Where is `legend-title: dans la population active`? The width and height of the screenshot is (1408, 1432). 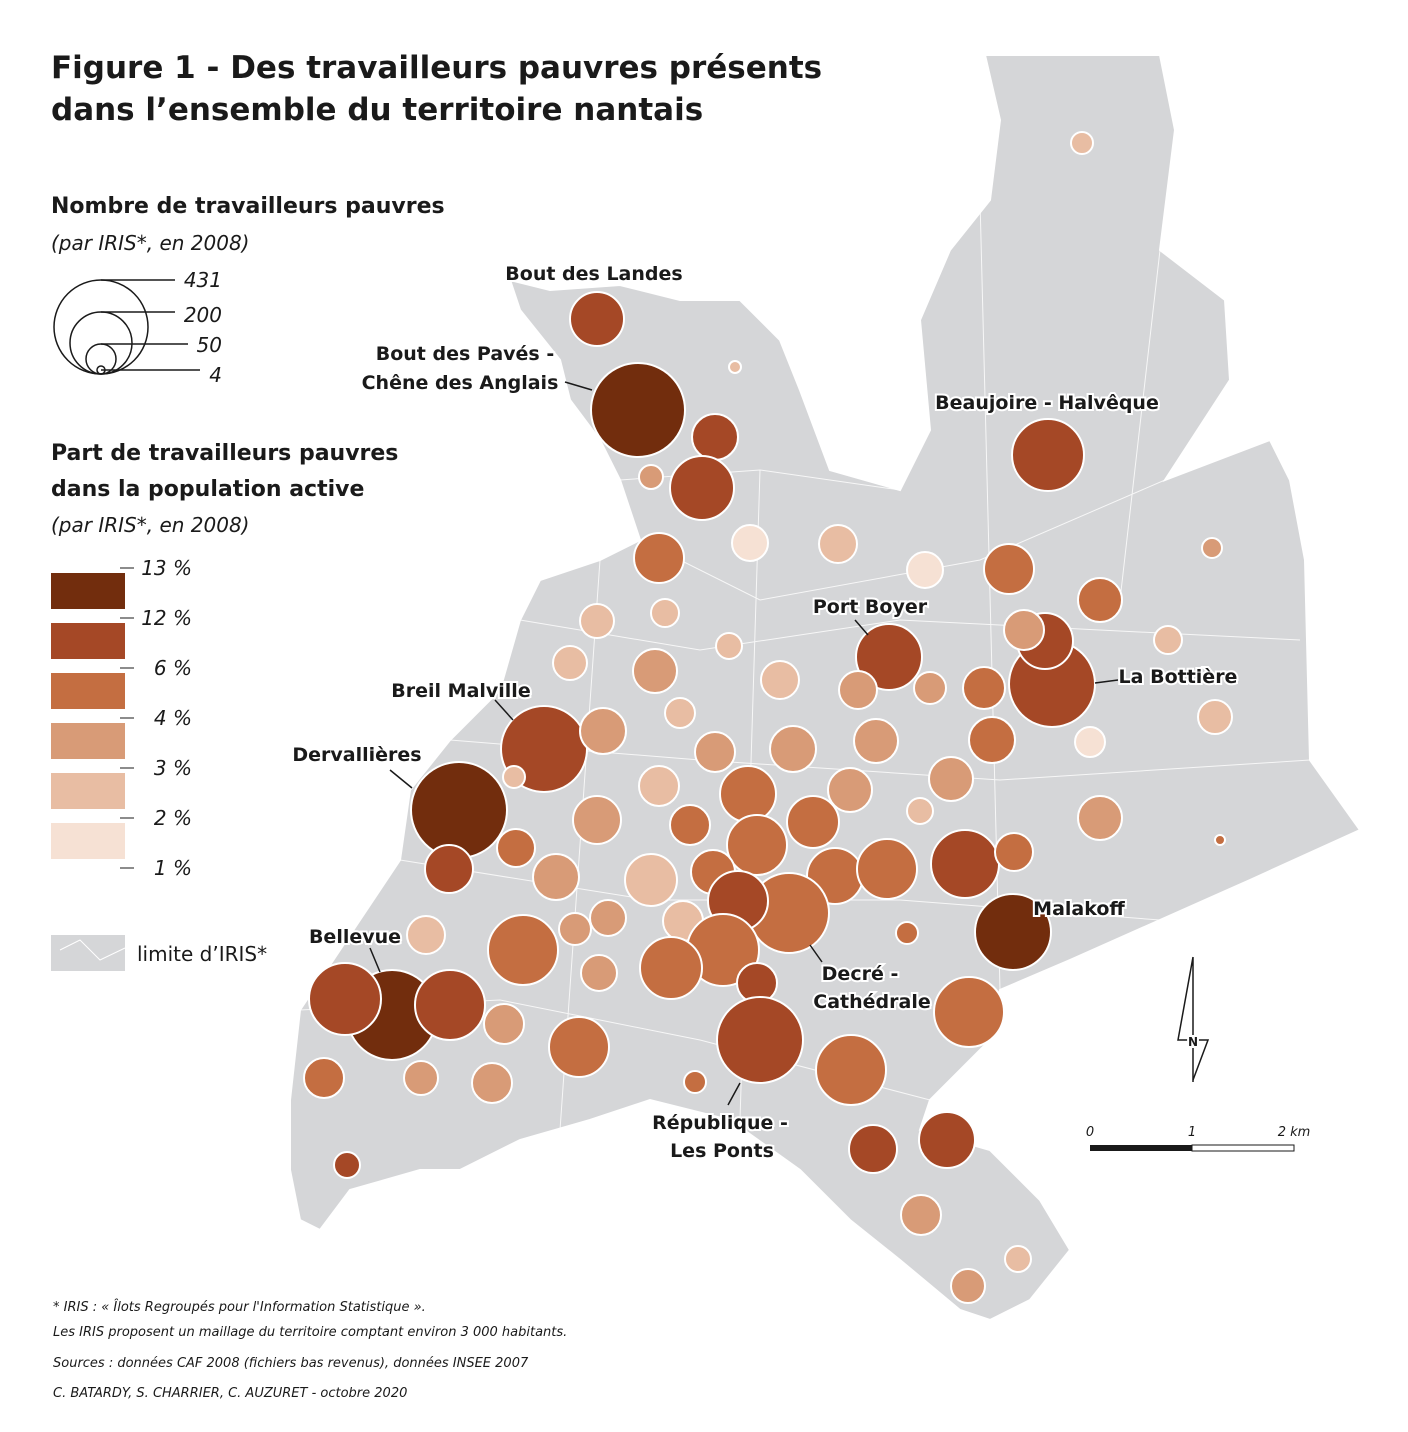
legend-title: dans la population active is located at coordinates (207, 489).